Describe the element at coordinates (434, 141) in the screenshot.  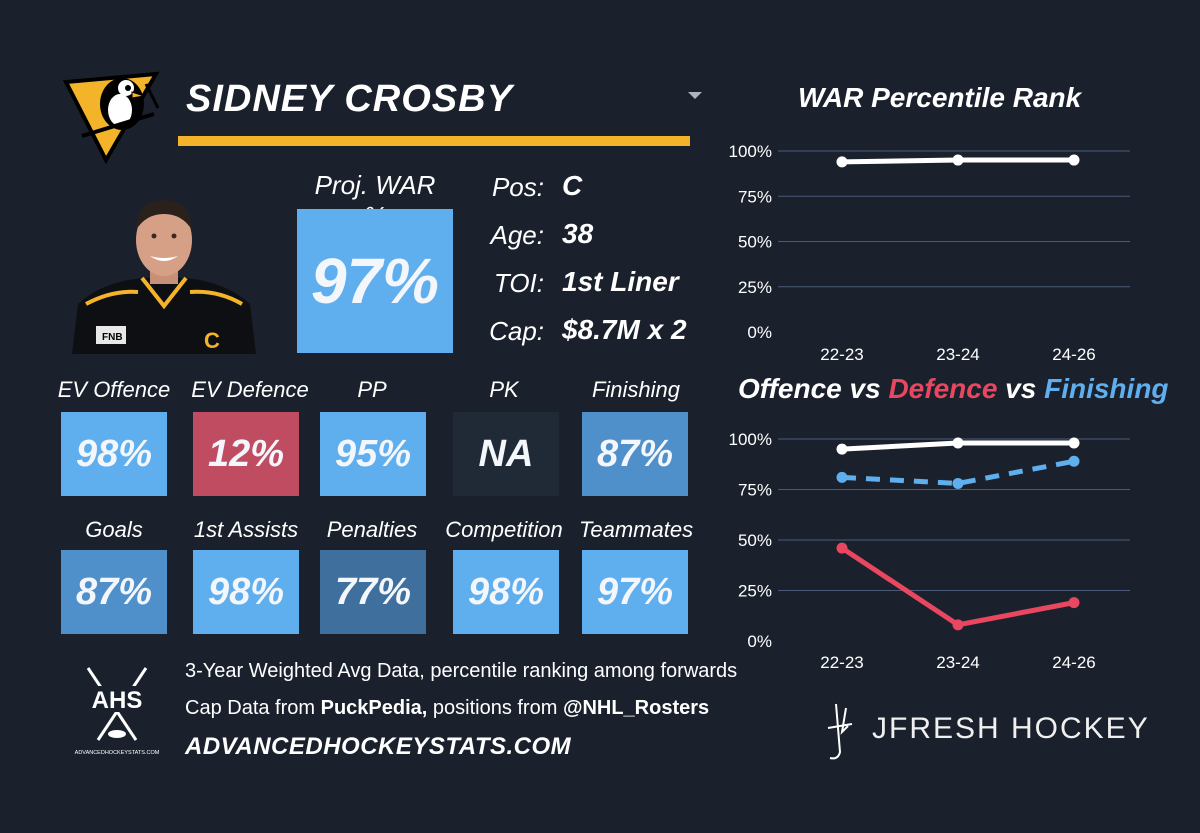
I see `name-underline` at that location.